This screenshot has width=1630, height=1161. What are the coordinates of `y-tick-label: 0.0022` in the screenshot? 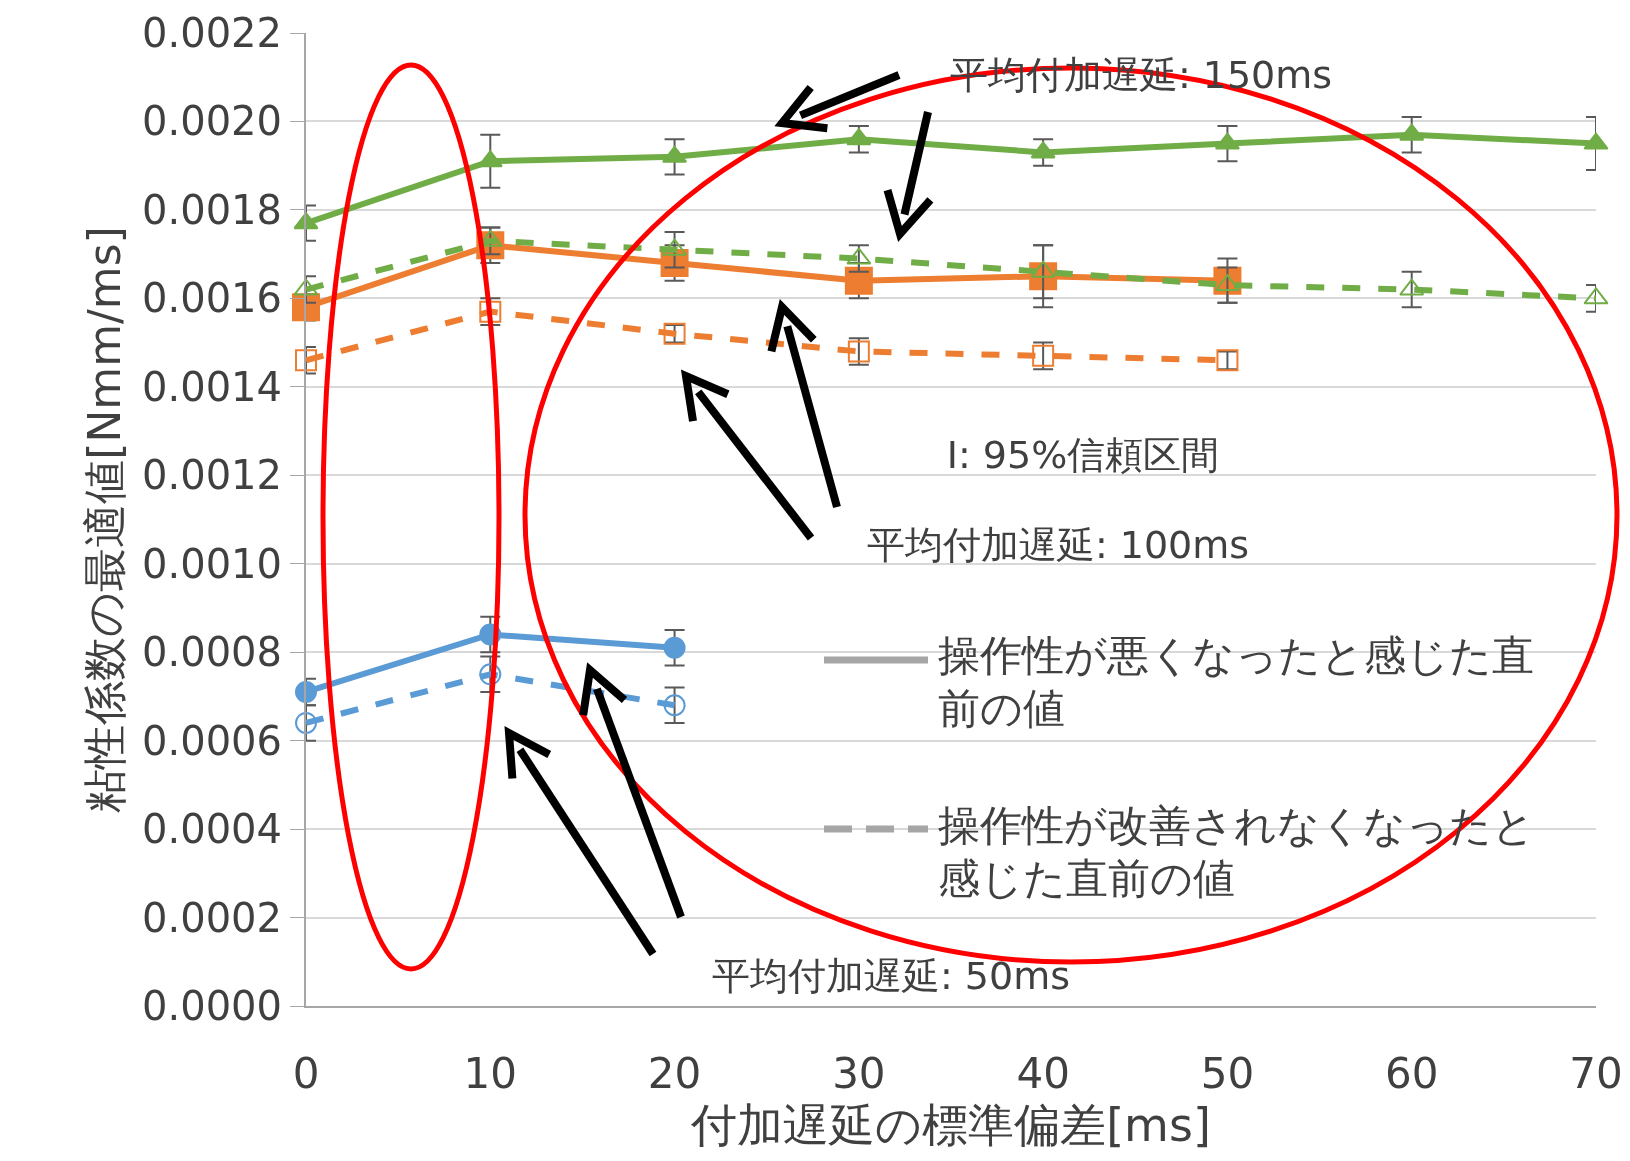 It's located at (212, 33).